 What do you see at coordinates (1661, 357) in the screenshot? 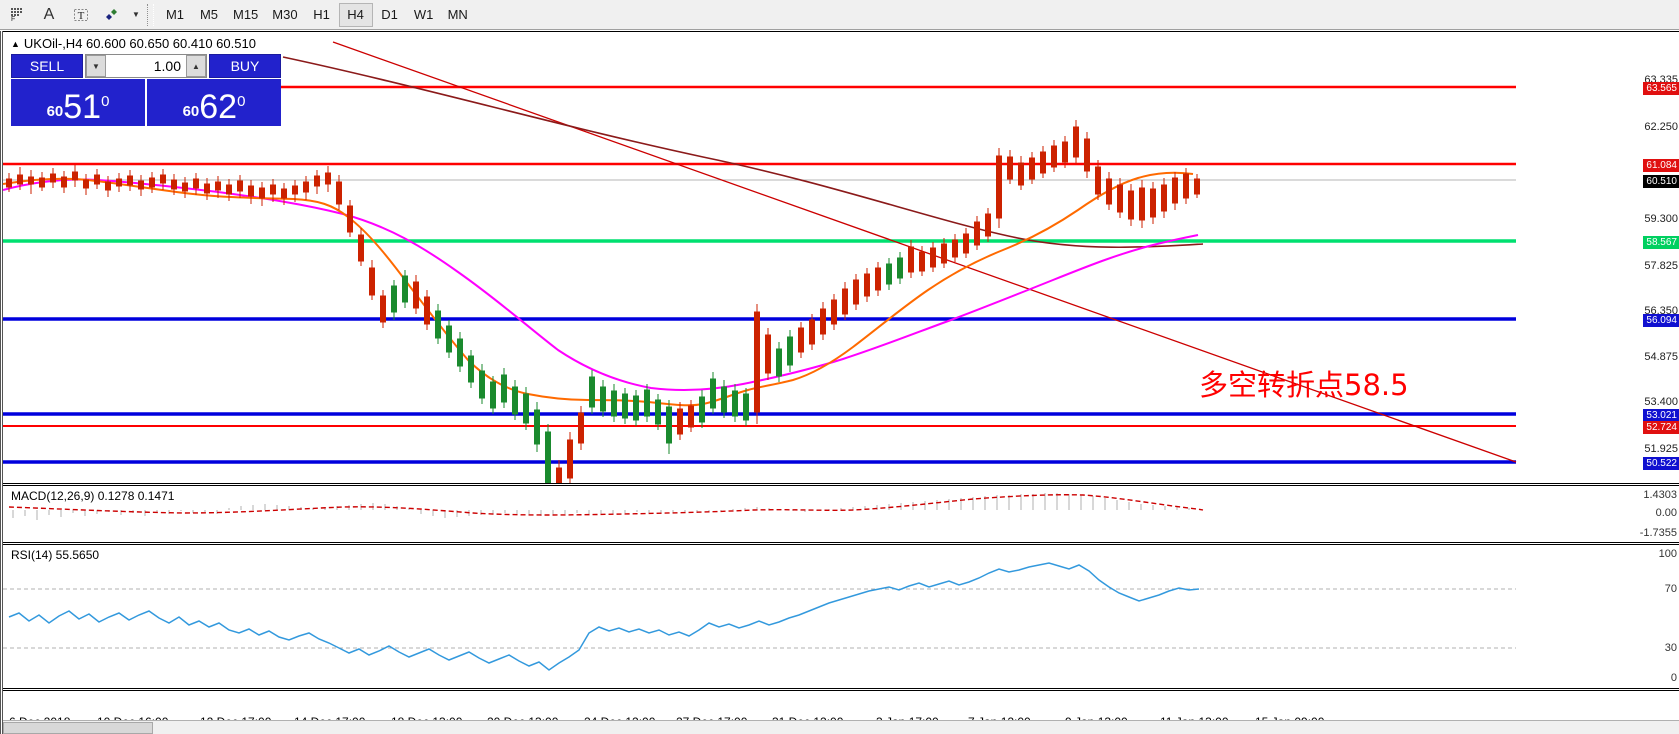
I see `price-tick-5: 54.875` at bounding box center [1661, 357].